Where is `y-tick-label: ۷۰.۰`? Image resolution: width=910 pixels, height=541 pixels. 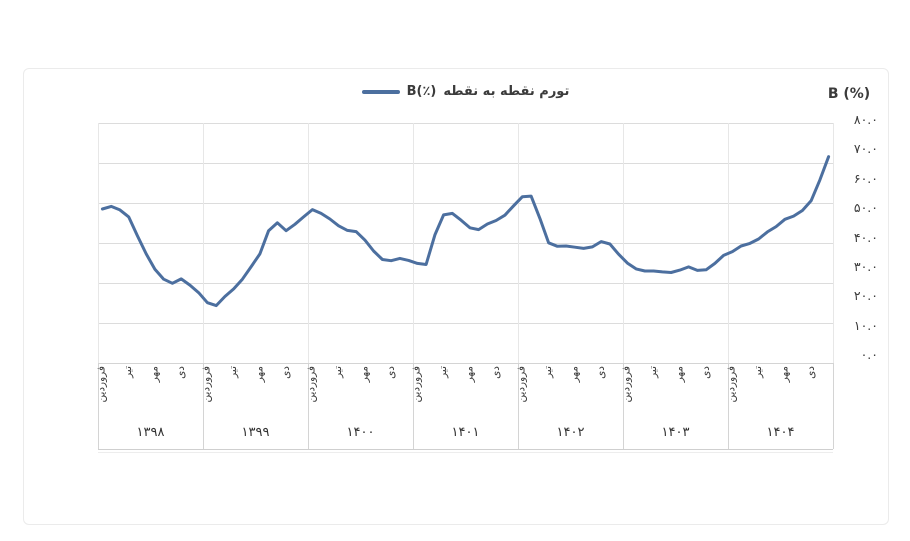 y-tick-label: ۷۰.۰ is located at coordinates (865, 149).